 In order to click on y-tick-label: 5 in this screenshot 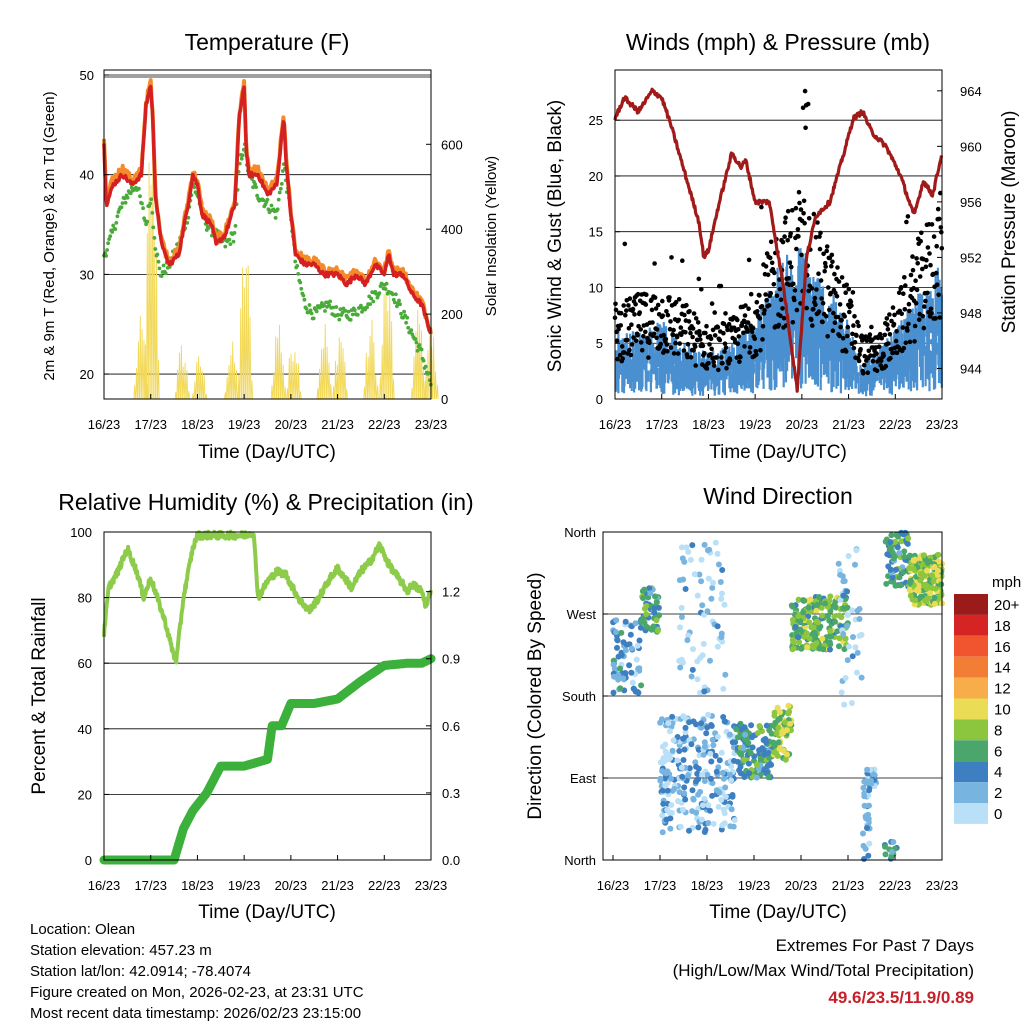, I will do `click(599, 343)`.